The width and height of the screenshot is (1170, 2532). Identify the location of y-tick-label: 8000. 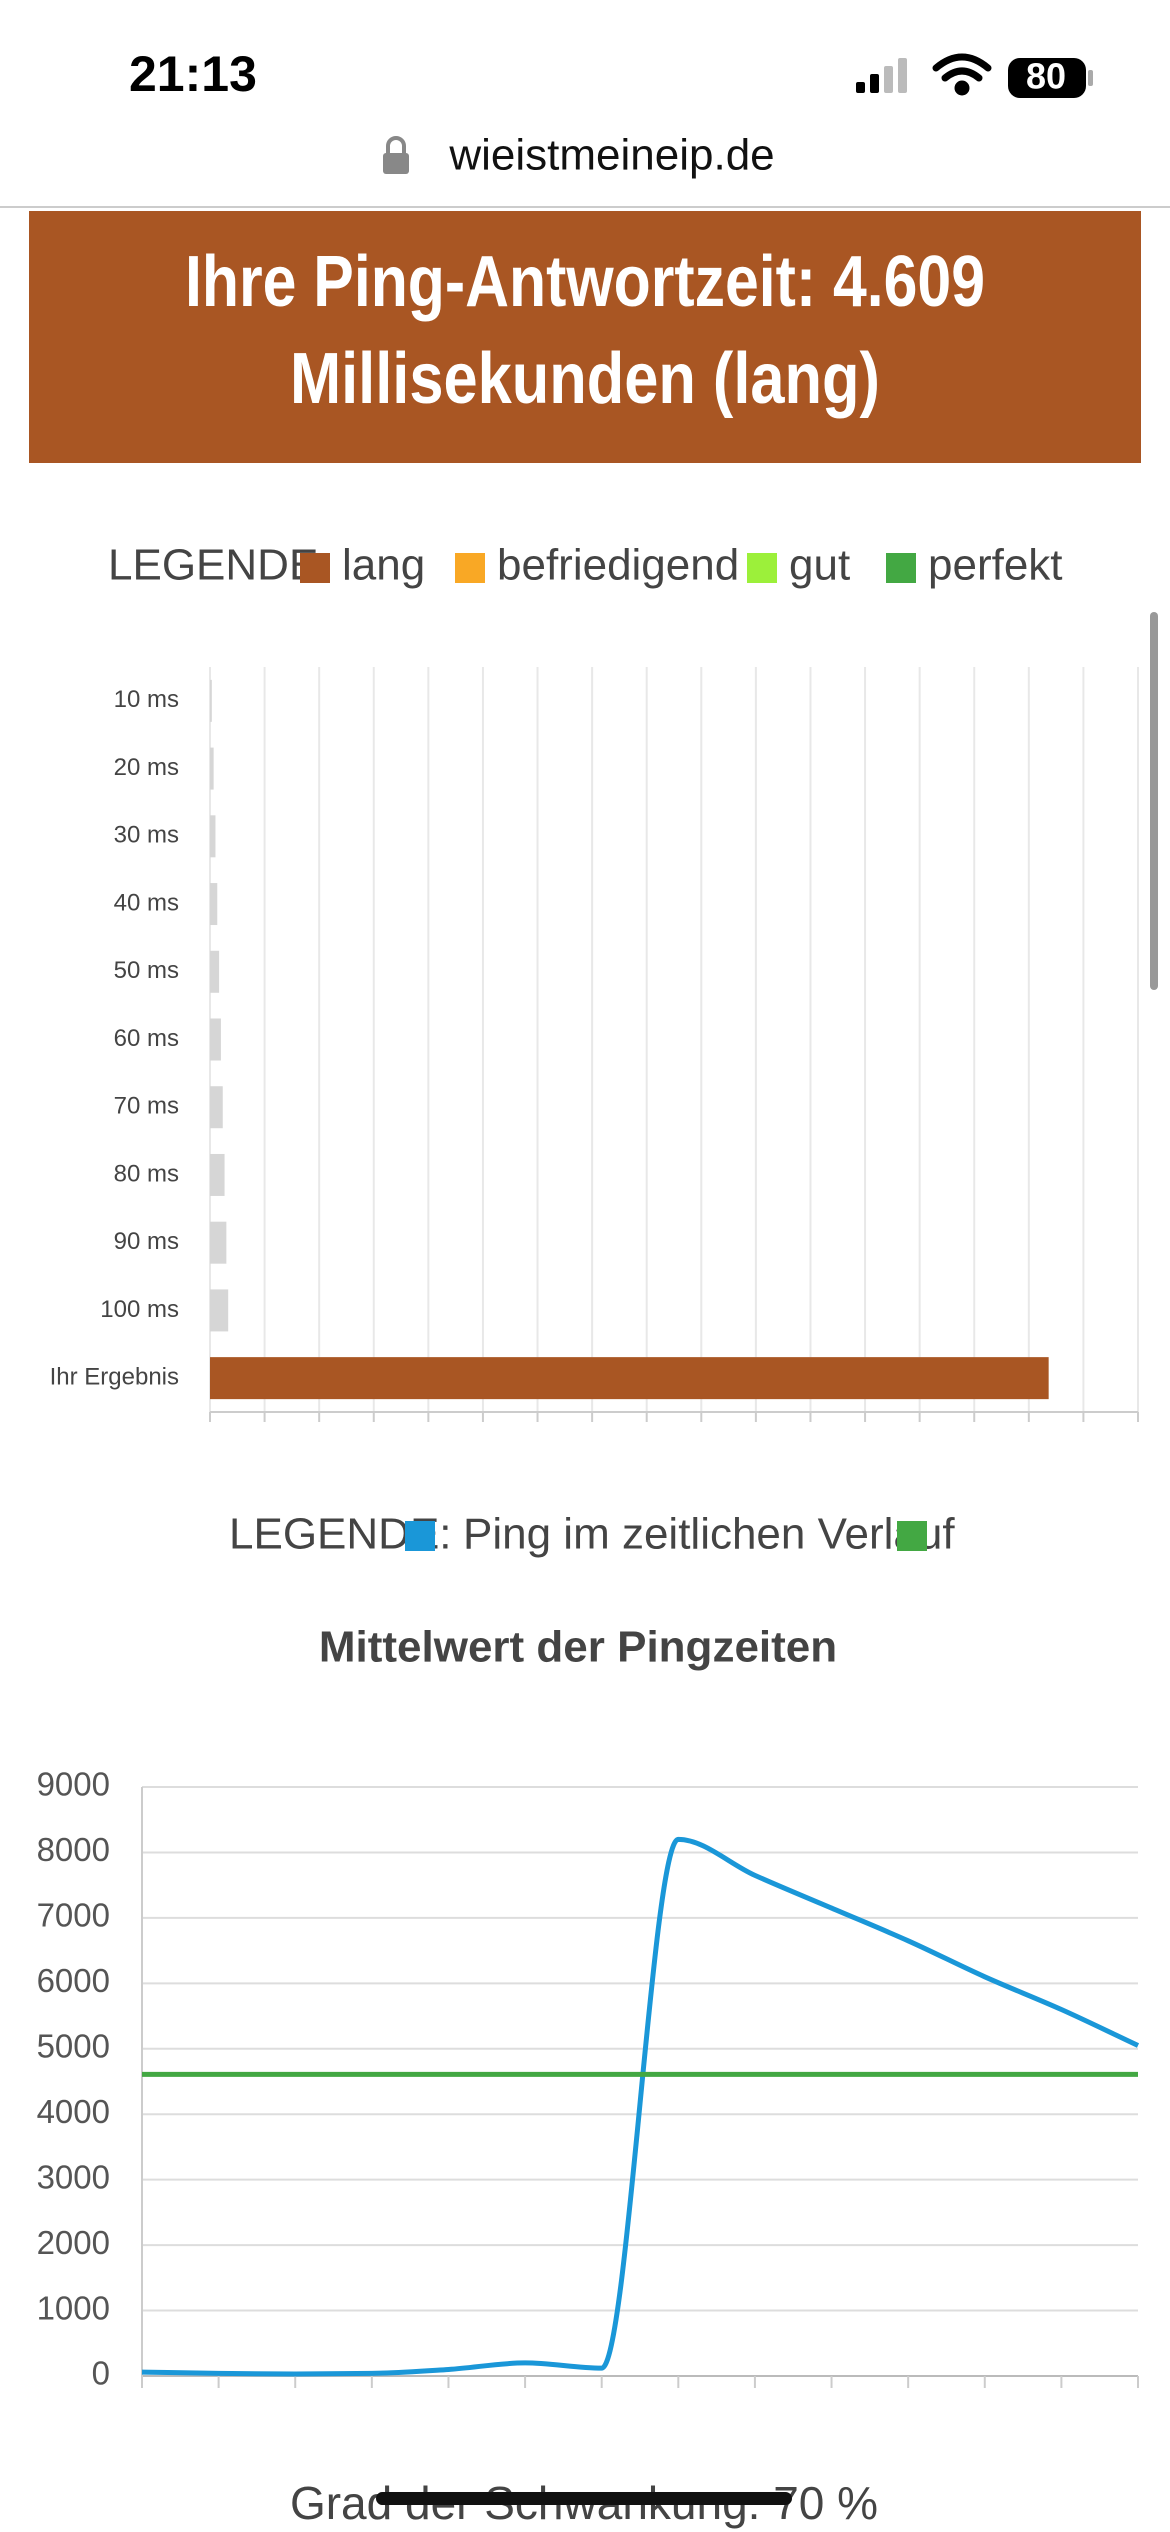
(73, 1849).